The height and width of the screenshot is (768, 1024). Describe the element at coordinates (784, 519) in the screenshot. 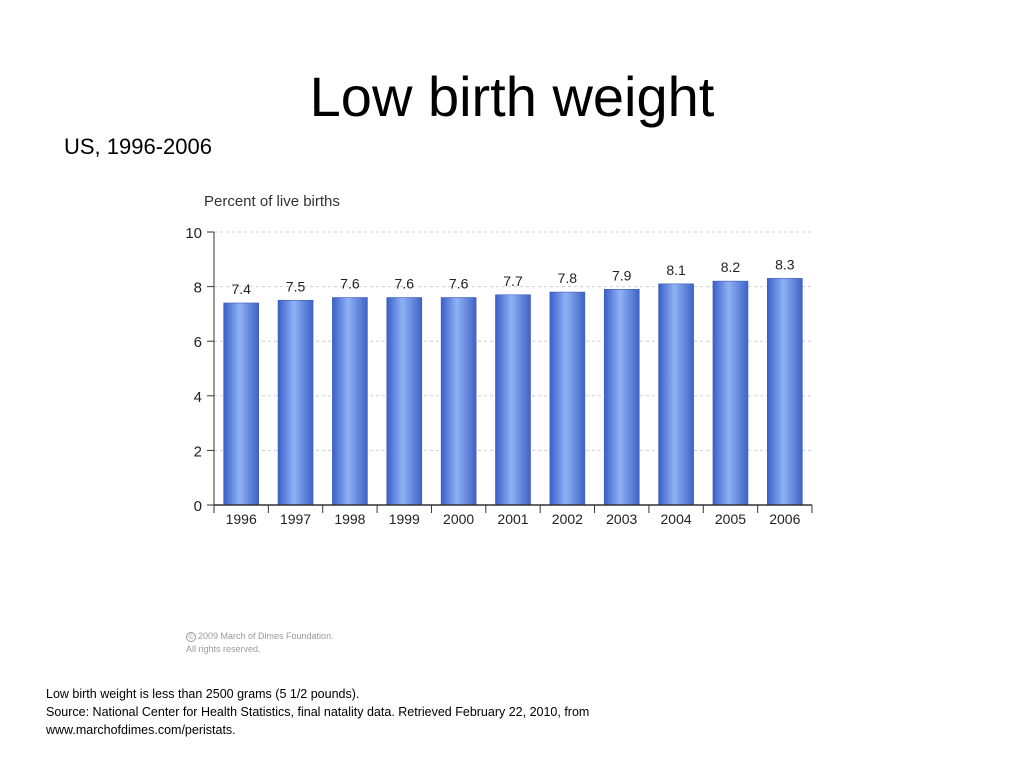

I see `x-tick-label: 2006` at that location.